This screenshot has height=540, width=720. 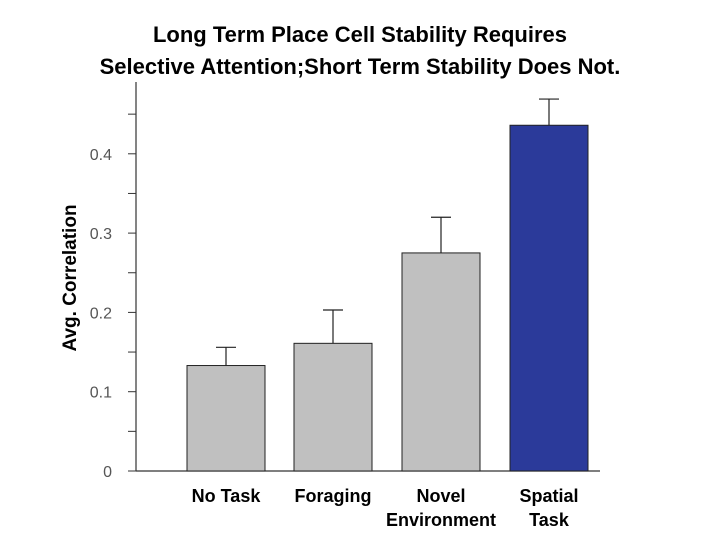 I want to click on chart-title-line-1: Long Term Place Cell Stability Requires, so click(x=360, y=34).